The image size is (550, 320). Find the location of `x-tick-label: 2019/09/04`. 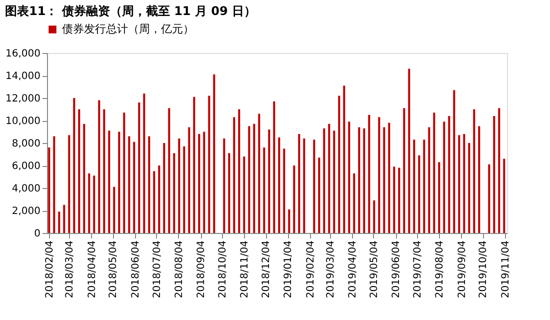

x-tick-label: 2019/09/04 is located at coordinates (462, 269).